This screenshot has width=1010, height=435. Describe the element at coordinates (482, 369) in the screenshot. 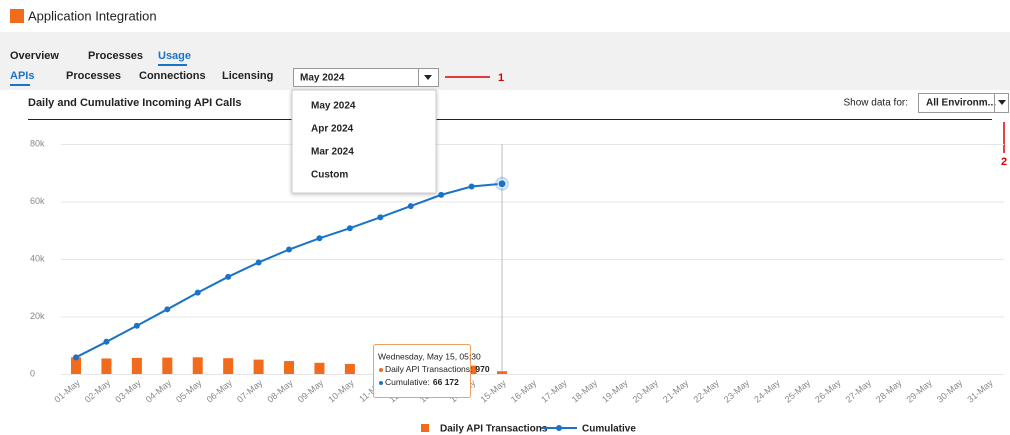

I see `tooltip-value: 970` at that location.